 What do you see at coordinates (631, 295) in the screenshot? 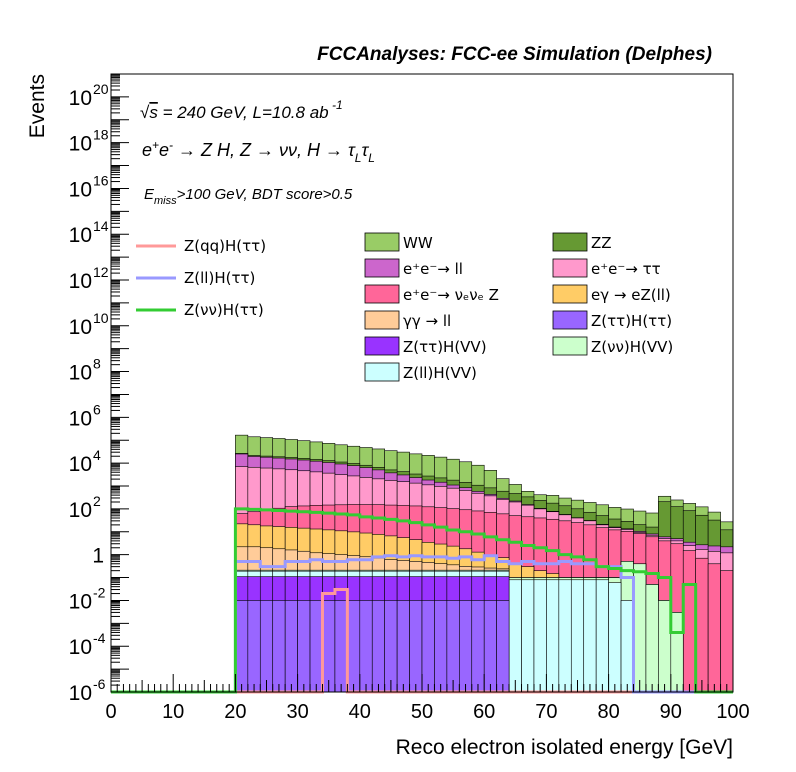
I see `legend-label-egamma: eγ → eZ(ll)` at bounding box center [631, 295].